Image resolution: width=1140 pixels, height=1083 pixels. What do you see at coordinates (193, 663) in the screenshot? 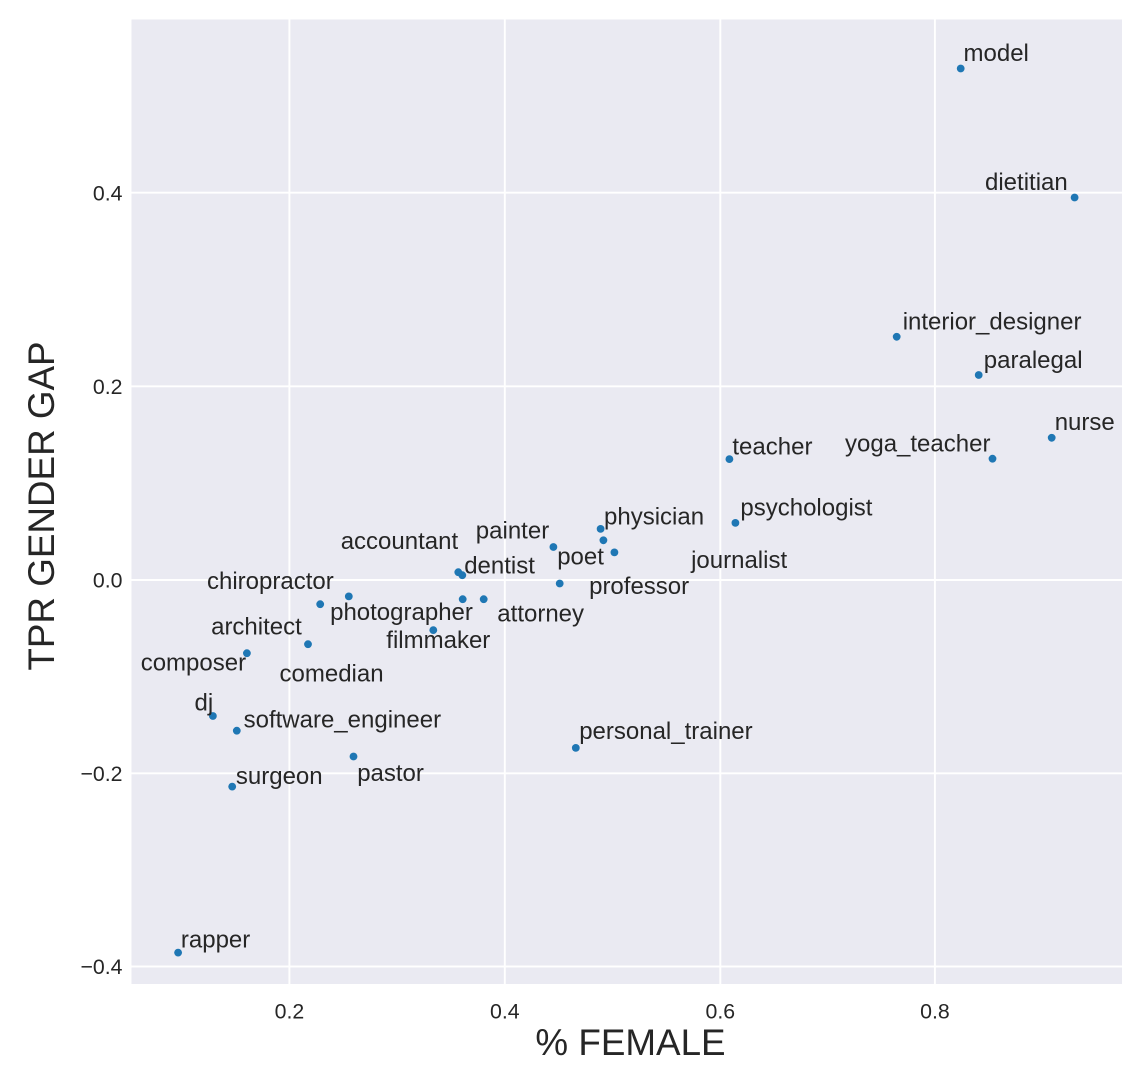
I see `svg-text: composer` at bounding box center [193, 663].